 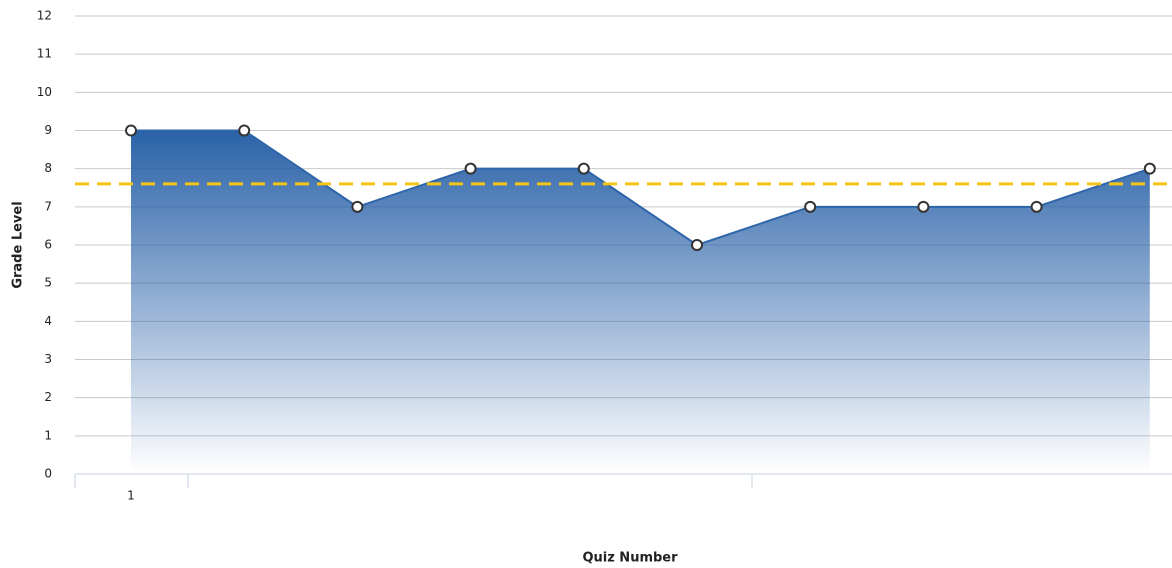 What do you see at coordinates (18, 244) in the screenshot?
I see `y-axis-title: Grade Level` at bounding box center [18, 244].